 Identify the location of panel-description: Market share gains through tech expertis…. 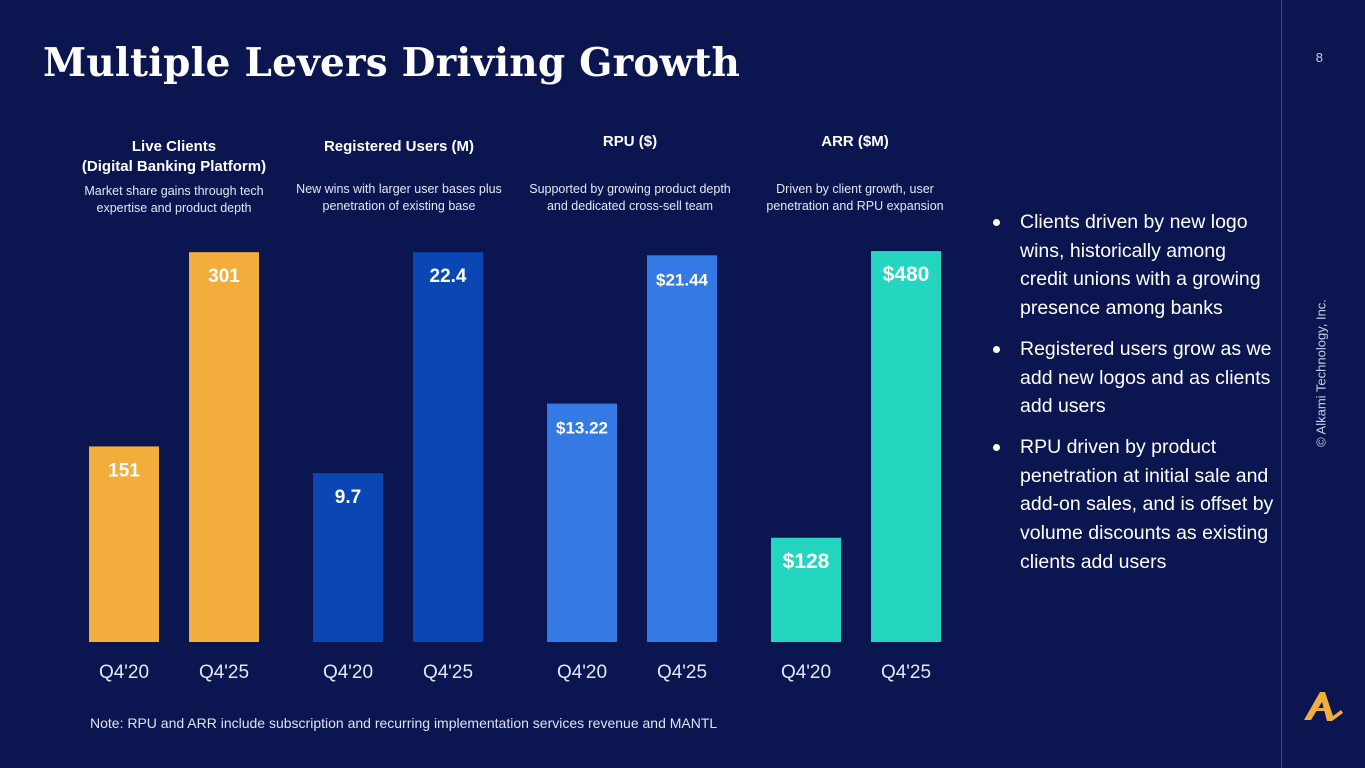
(174, 200).